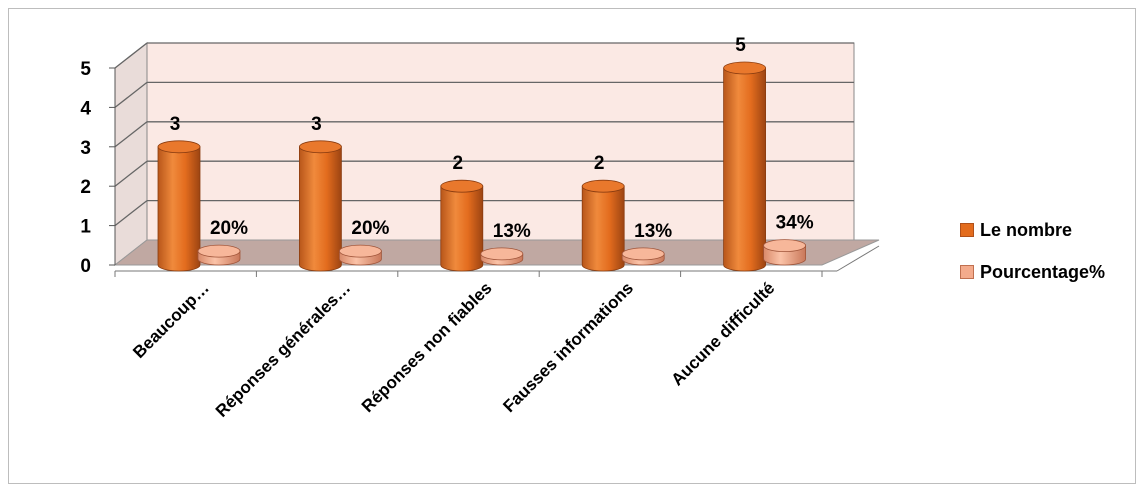  Describe the element at coordinates (568, 347) in the screenshot. I see `x-category-label: Fausses informations` at that location.